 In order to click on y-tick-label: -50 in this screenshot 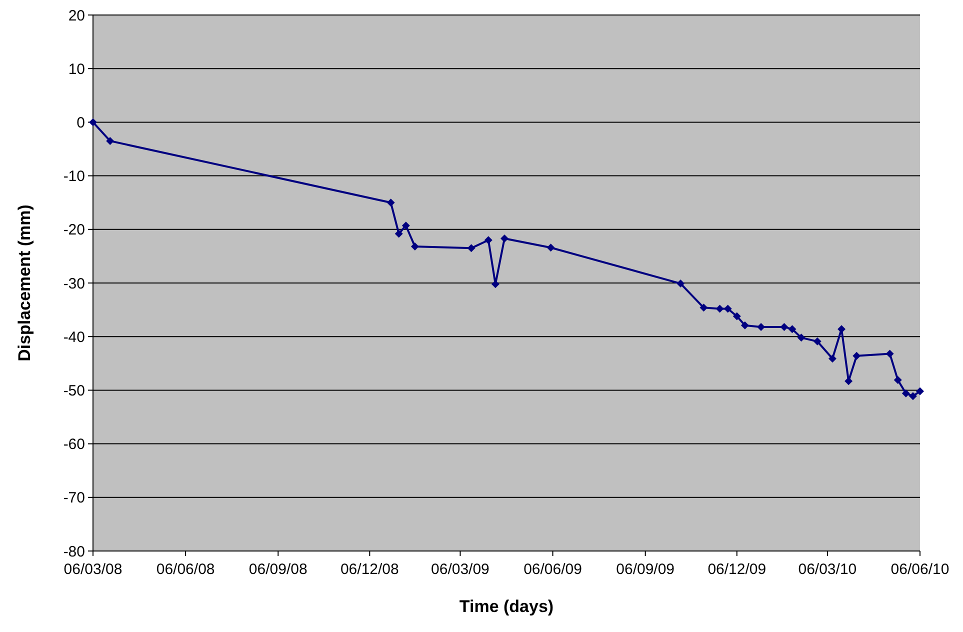, I will do `click(74, 391)`.